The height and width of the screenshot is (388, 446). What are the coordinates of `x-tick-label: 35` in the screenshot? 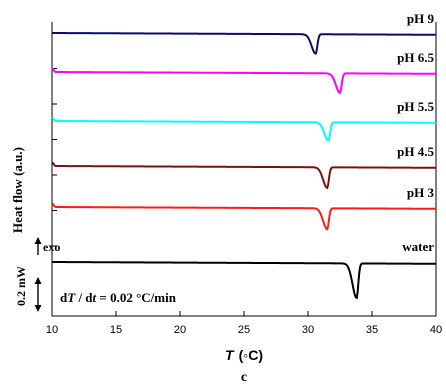 It's located at (372, 330).